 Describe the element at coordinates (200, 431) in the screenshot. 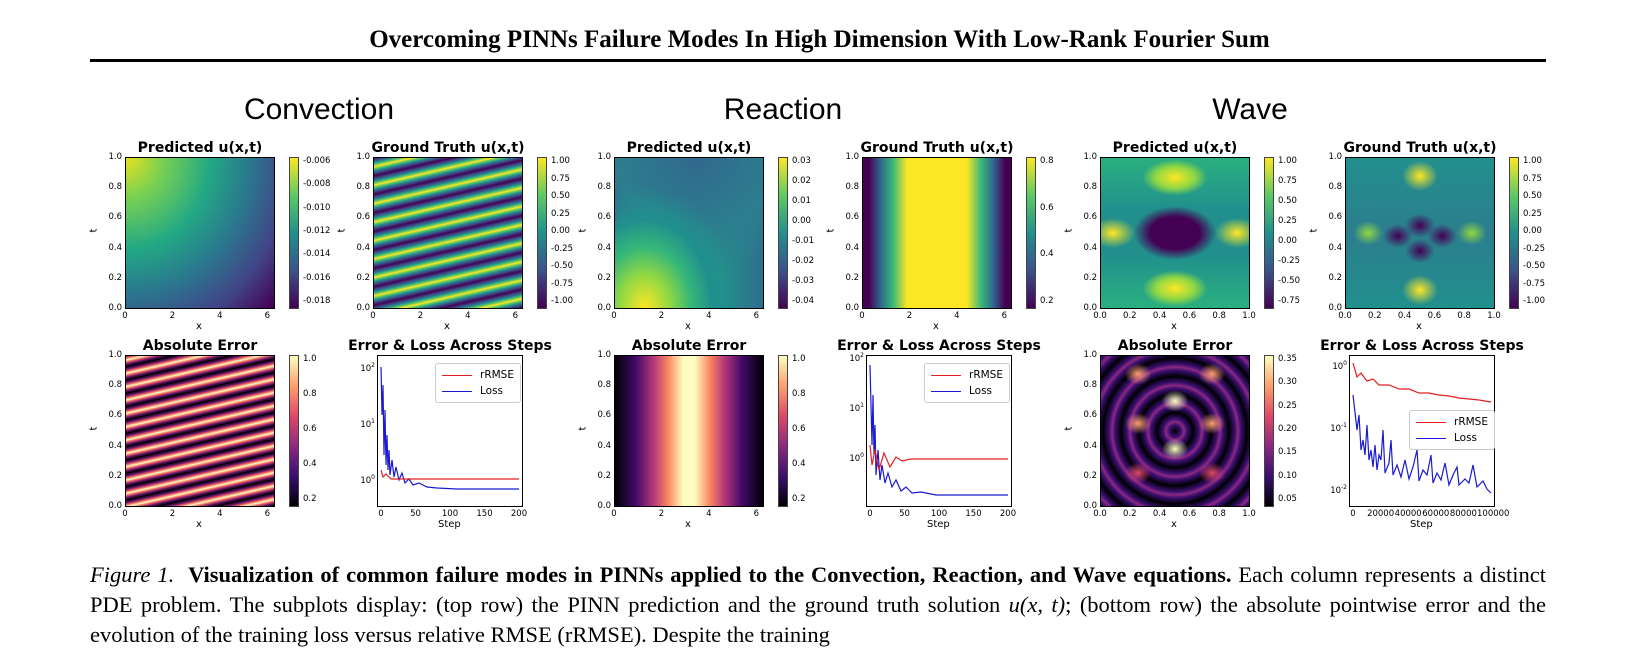

I see `conv_err-heatmap` at that location.